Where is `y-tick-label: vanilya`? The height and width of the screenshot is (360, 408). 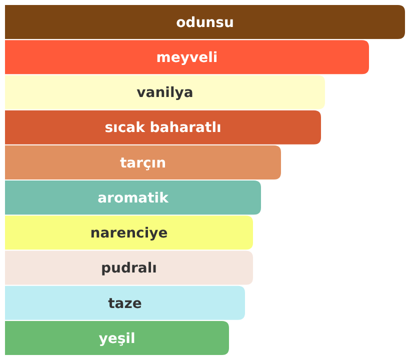
y-tick-label: vanilya is located at coordinates (165, 93).